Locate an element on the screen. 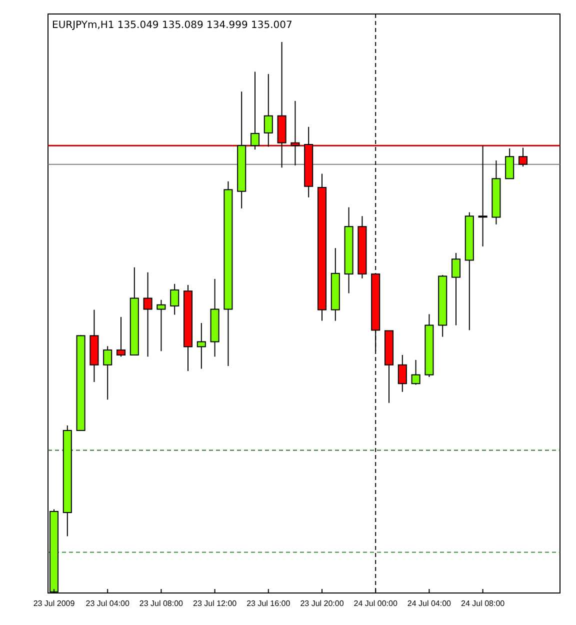 Image resolution: width=576 pixels, height=625 pixels. x-tick-label: 24 Jul 04:00 is located at coordinates (429, 603).